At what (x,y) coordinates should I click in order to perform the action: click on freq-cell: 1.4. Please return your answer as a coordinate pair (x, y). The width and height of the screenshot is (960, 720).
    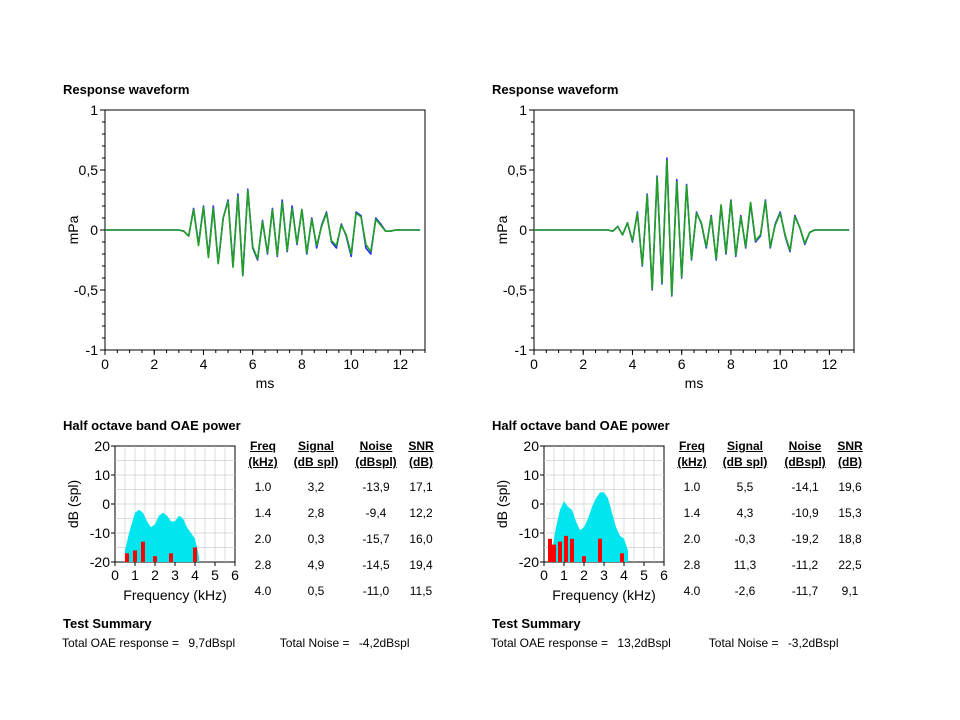
    Looking at the image, I should click on (692, 513).